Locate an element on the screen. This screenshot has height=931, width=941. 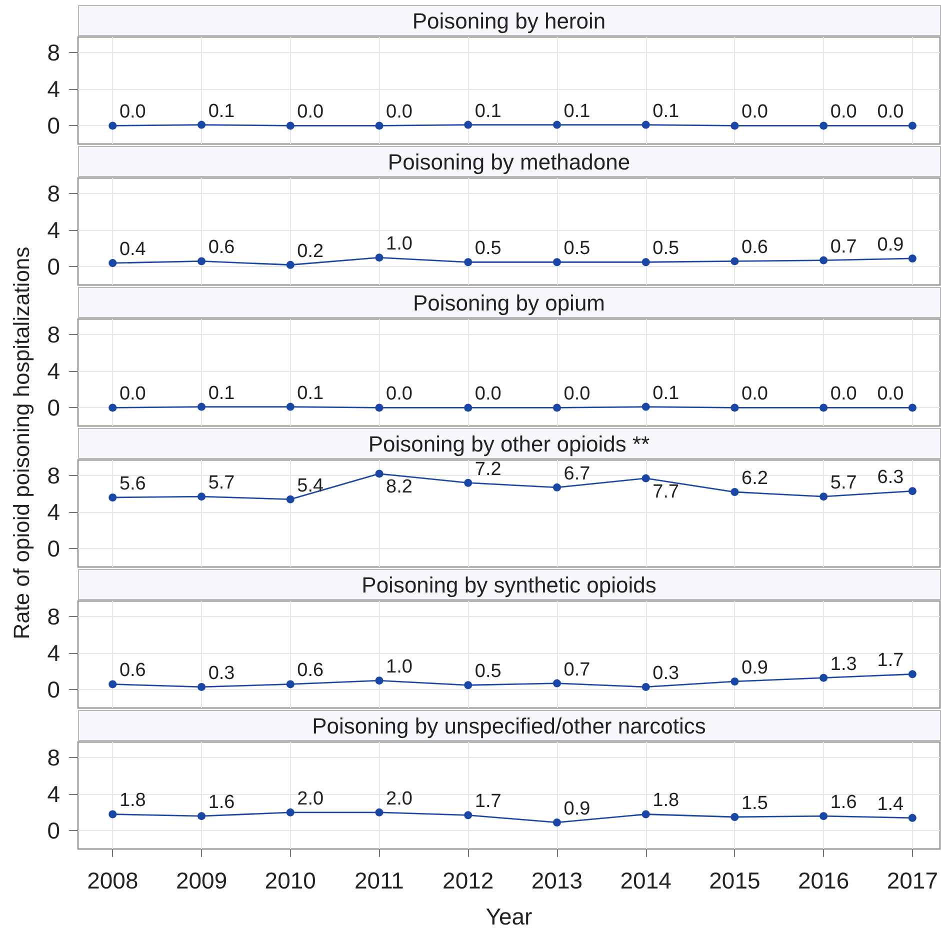
chart-title: Poisoning by heroin is located at coordinates (509, 21).